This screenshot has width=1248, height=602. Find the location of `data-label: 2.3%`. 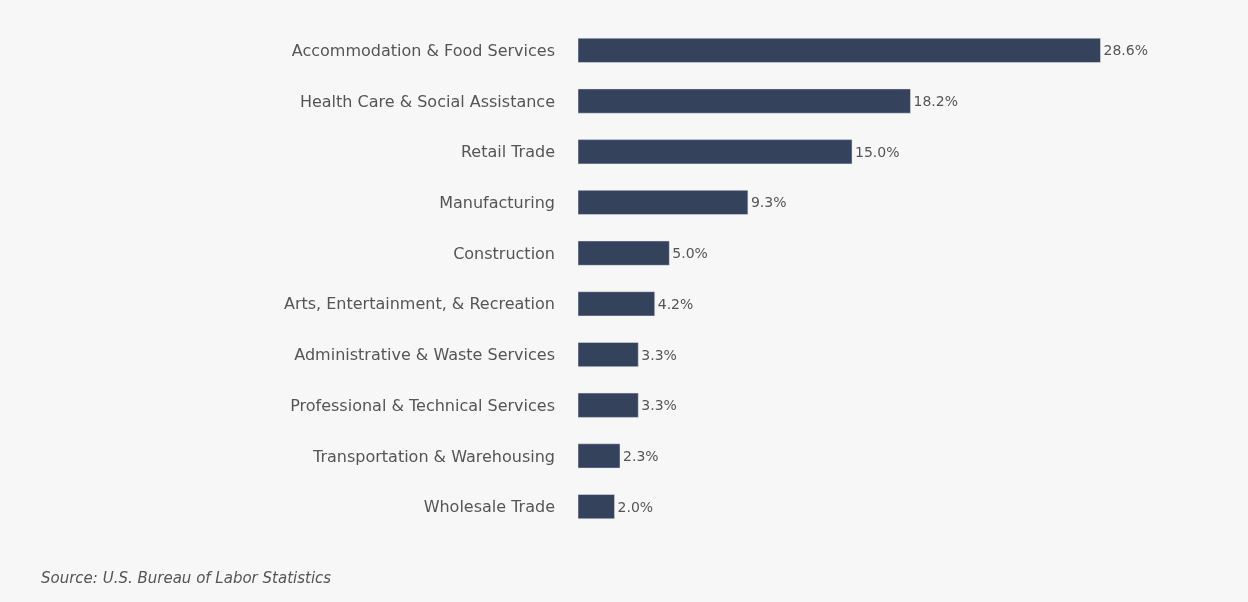

data-label: 2.3% is located at coordinates (641, 455).